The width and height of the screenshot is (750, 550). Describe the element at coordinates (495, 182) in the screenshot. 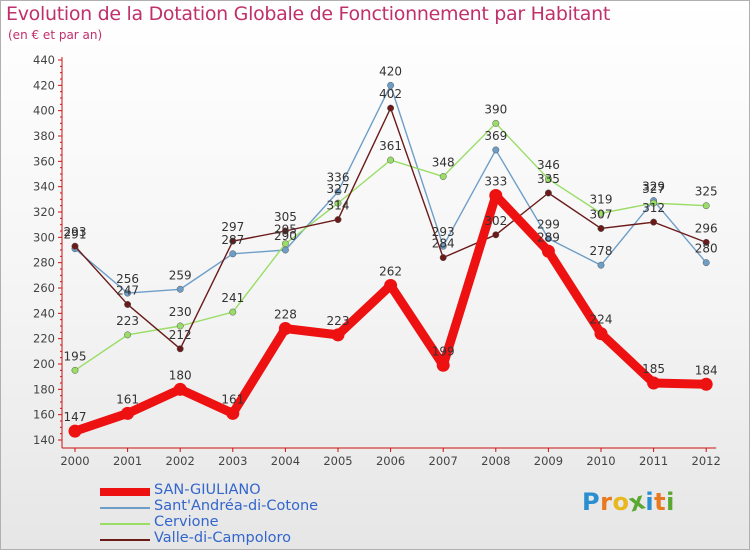

I see `data-label: 333` at that location.